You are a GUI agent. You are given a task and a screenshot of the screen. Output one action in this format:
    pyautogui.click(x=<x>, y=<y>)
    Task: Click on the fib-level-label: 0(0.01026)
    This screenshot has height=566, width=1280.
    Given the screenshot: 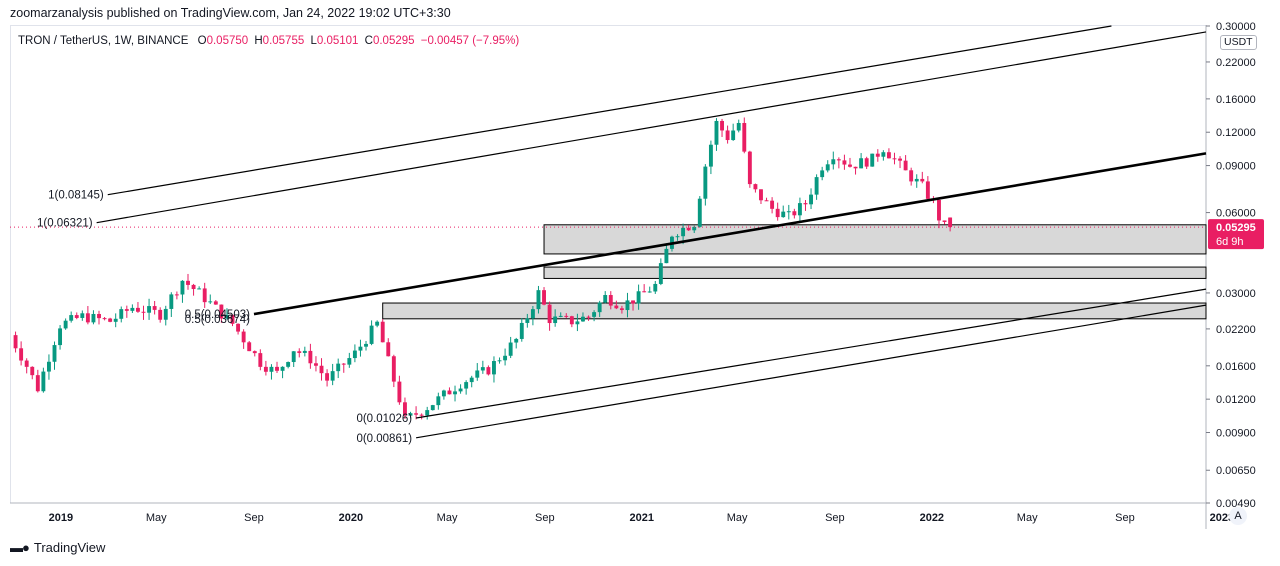 What is the action you would take?
    pyautogui.click(x=384, y=419)
    